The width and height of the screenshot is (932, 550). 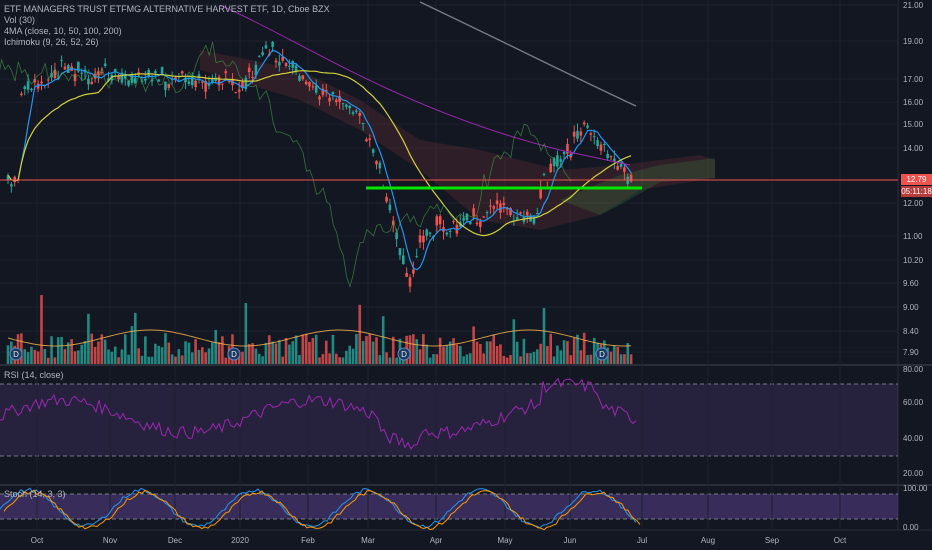 What do you see at coordinates (110, 540) in the screenshot?
I see `time-axis-label: Nov` at bounding box center [110, 540].